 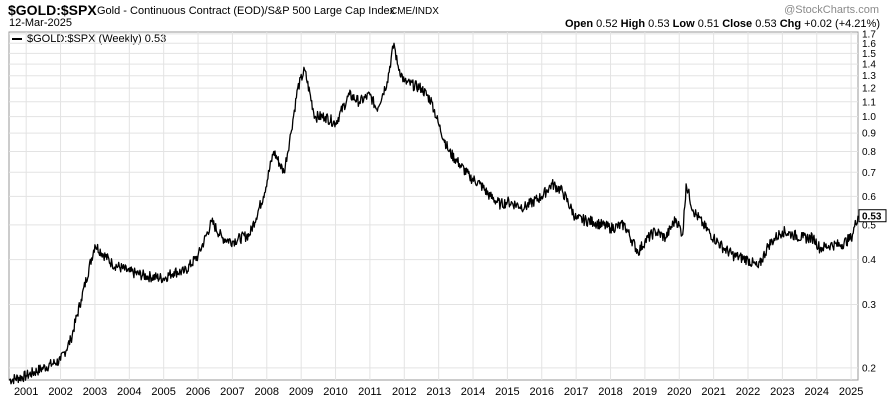 What do you see at coordinates (232, 392) in the screenshot?
I see `x-tick-label: 2007` at bounding box center [232, 392].